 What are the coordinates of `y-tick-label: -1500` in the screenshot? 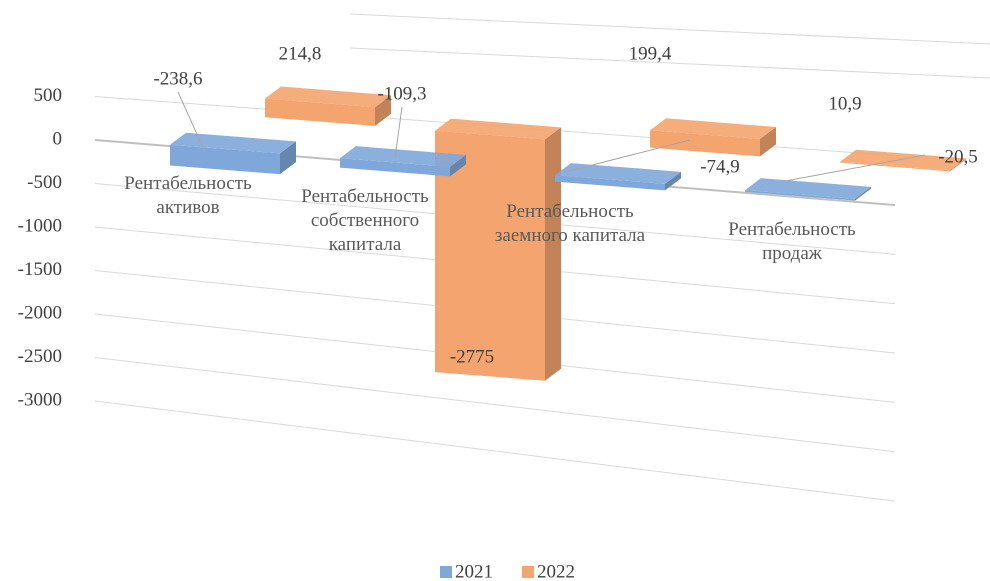 It's located at (40, 269).